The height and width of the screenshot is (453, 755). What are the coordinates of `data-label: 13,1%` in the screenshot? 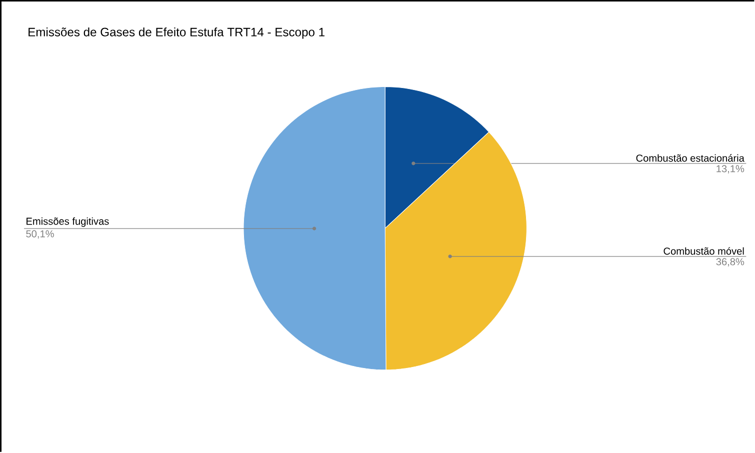 It's located at (730, 169).